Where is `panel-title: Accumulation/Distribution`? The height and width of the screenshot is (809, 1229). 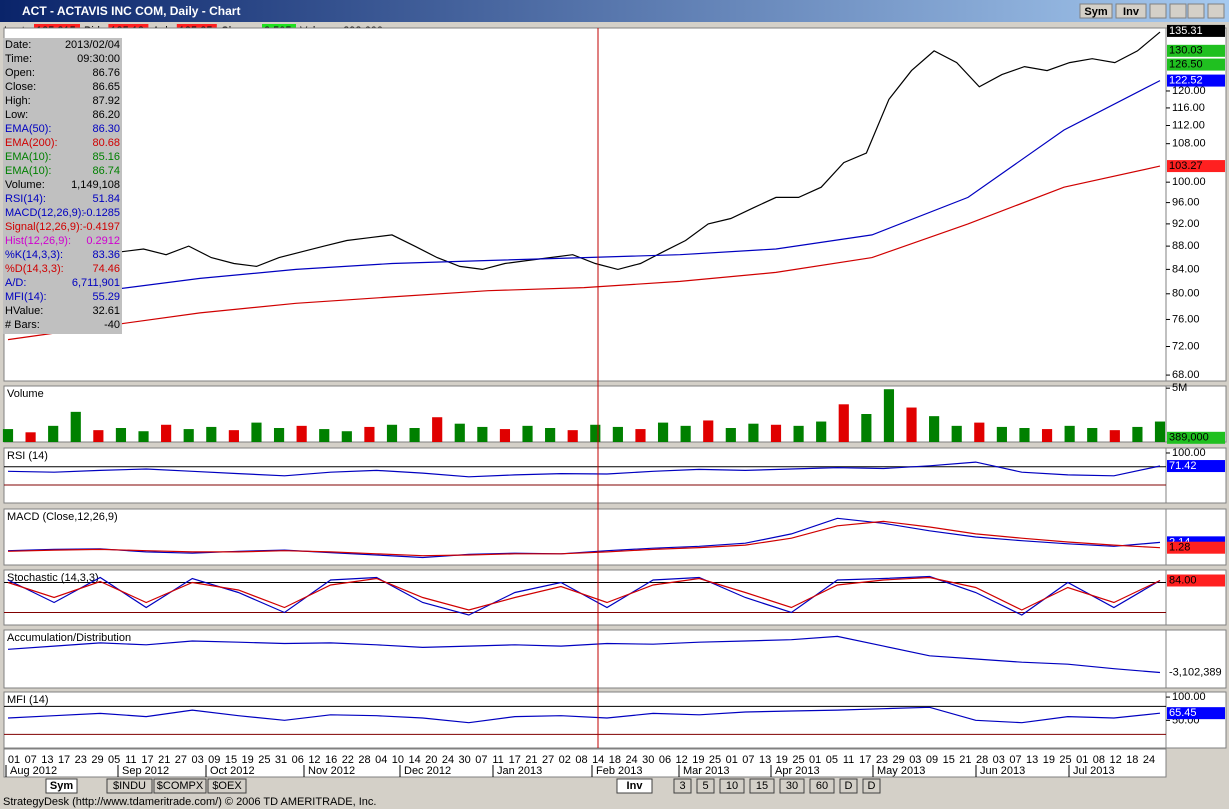 panel-title: Accumulation/Distribution is located at coordinates (69, 638).